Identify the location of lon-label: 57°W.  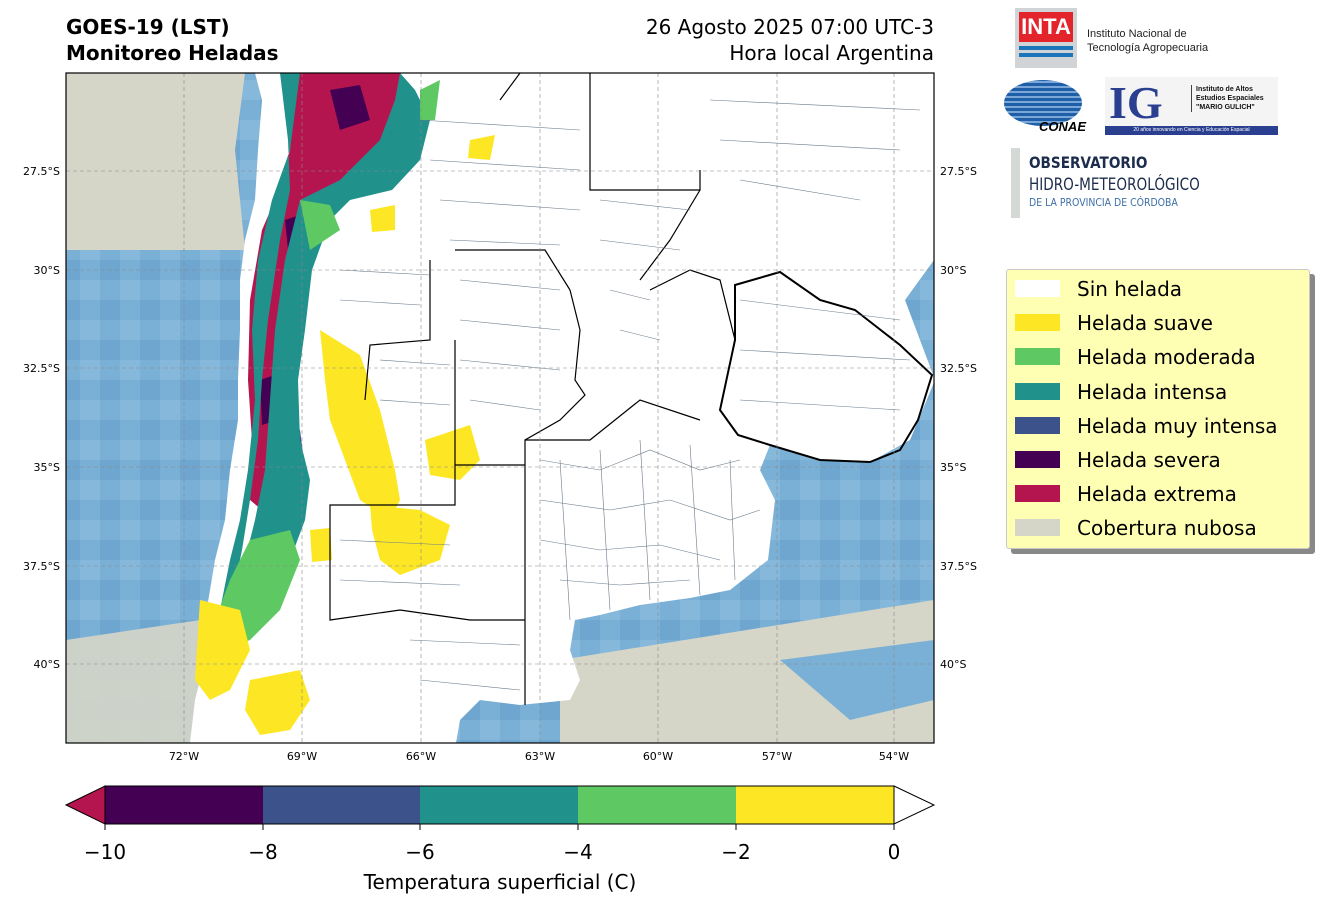
(777, 756).